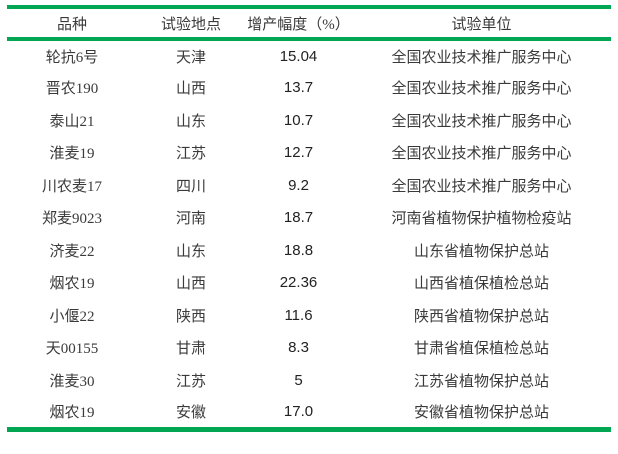 This screenshot has height=454, width=618. I want to click on table-row: 泰山21 山东 10.7 全国农业技术推广服务中心, so click(309, 120).